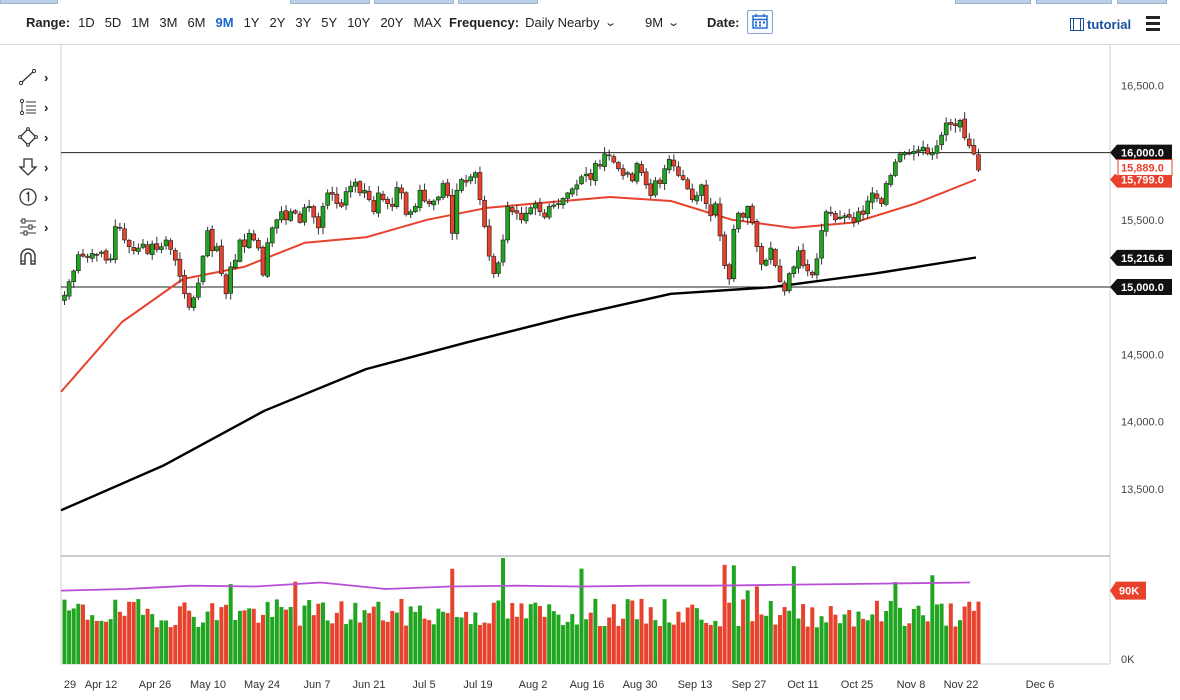  I want to click on range-3y: 3Y, so click(303, 22).